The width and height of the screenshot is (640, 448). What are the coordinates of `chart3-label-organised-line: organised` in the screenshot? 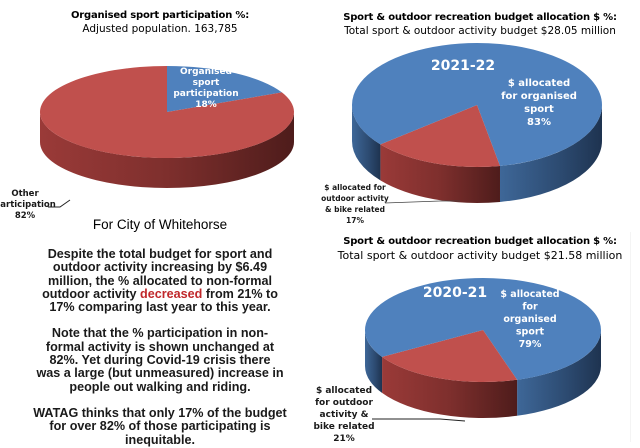 It's located at (529, 319).